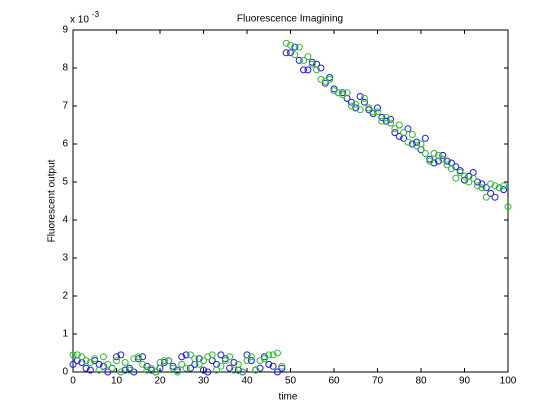 The width and height of the screenshot is (560, 419). Describe the element at coordinates (160, 381) in the screenshot. I see `x-tick-label: 20` at that location.